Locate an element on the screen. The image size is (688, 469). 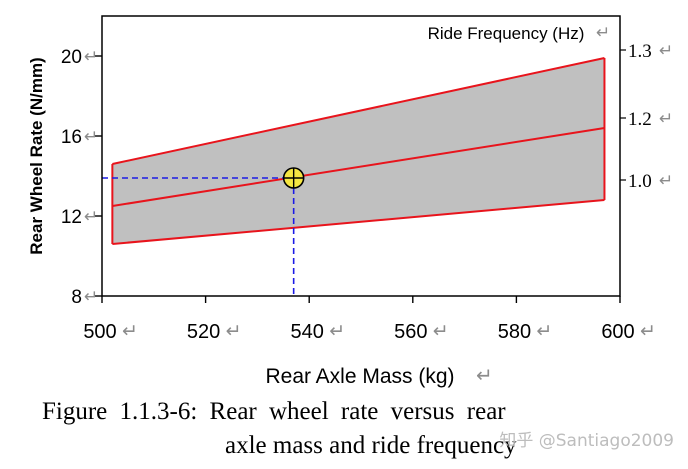
x-tick-label: 600 is located at coordinates (617, 332).